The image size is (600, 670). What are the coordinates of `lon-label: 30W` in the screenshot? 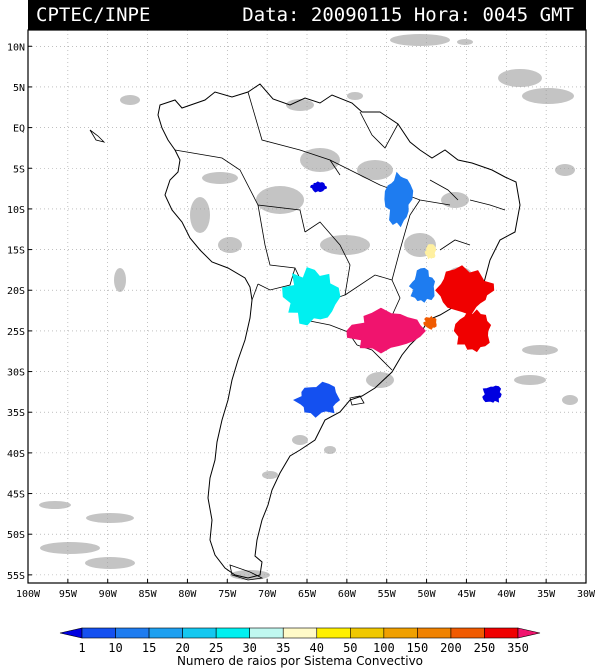 It's located at (586, 594).